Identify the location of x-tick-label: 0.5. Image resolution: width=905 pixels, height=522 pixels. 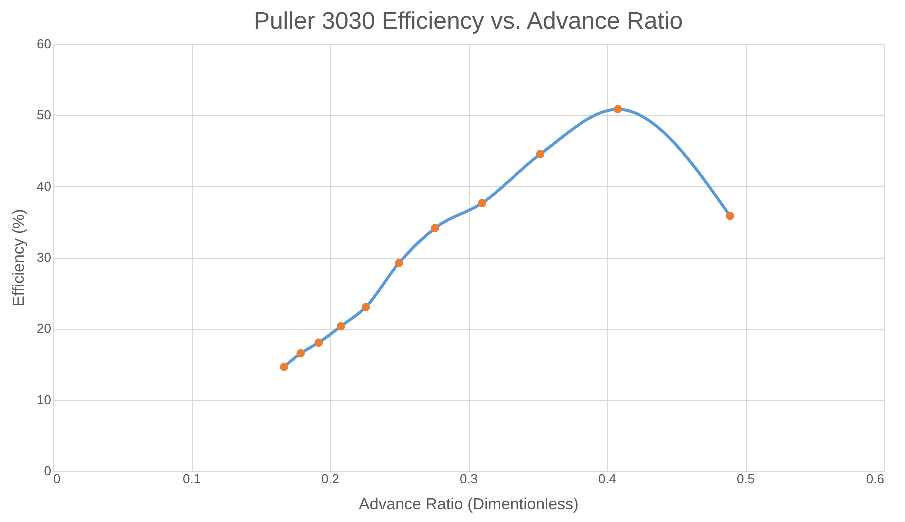
(746, 479).